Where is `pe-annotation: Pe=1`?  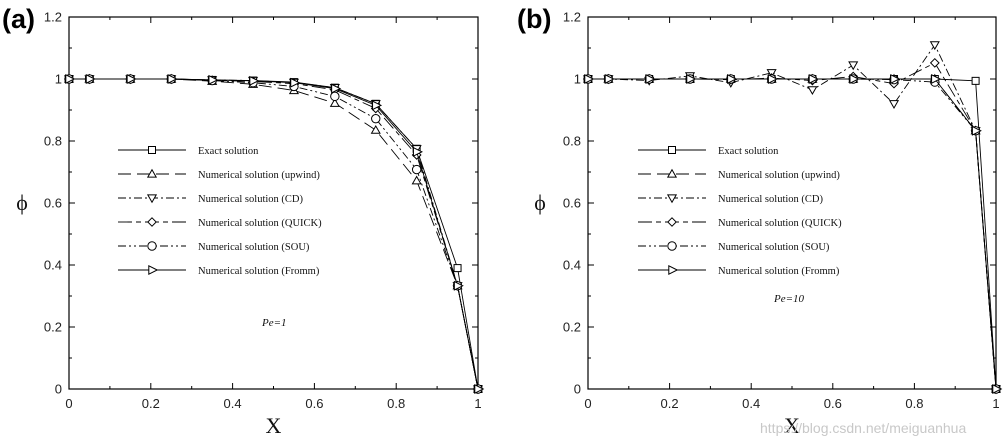
pe-annotation: Pe=1 is located at coordinates (274, 323).